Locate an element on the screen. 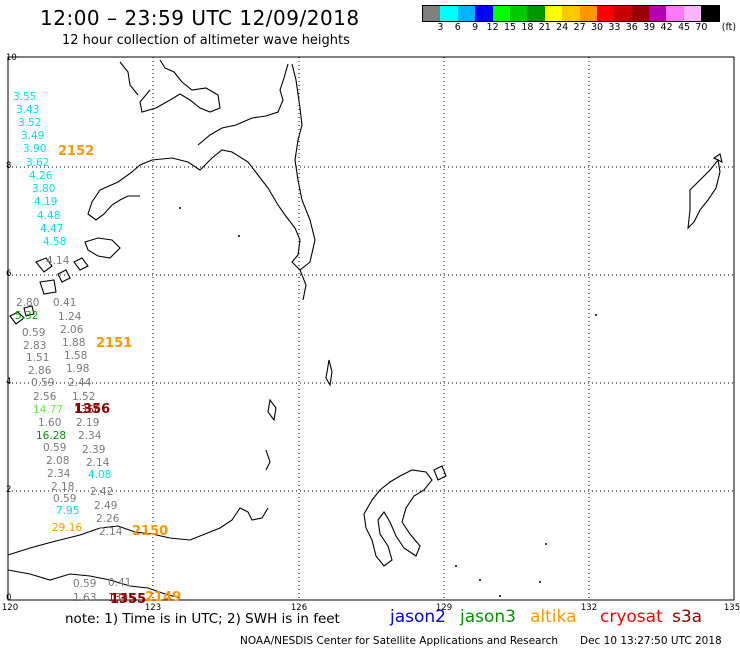  swh-value: 2.49 is located at coordinates (105, 506).